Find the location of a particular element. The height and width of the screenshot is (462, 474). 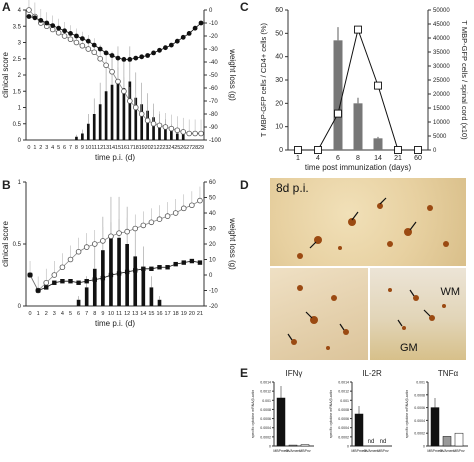

x-tick-label: 16 is located at coordinates (159, 314).